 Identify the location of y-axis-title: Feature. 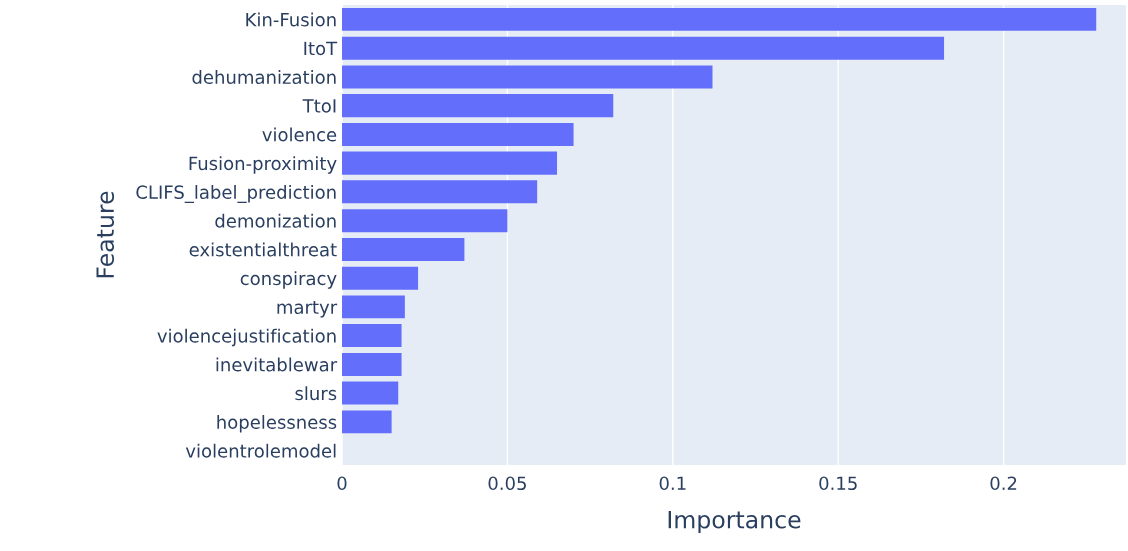
(105, 234).